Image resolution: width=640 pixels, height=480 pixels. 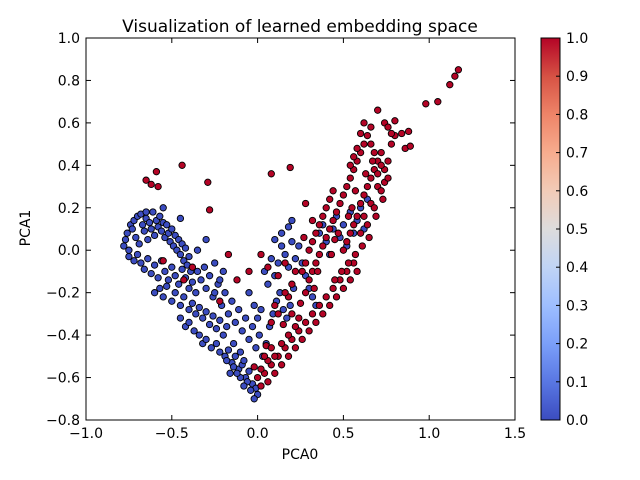 I want to click on colorbar-tick-label: 0.7, so click(x=577, y=154).